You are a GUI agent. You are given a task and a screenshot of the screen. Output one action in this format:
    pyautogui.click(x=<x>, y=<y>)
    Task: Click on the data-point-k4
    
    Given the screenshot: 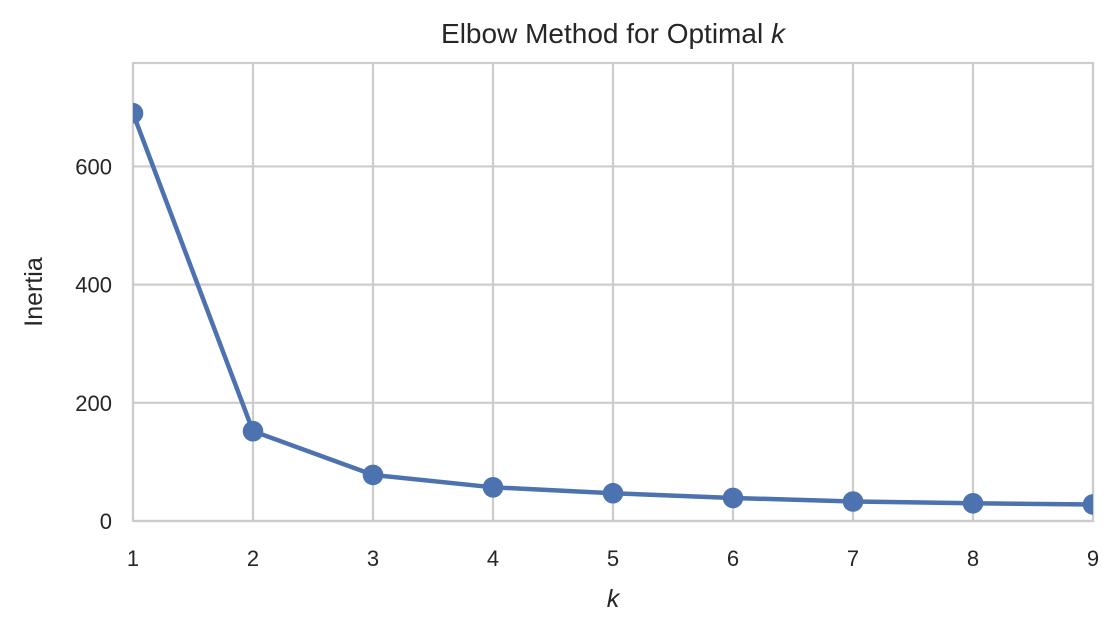 What is the action you would take?
    pyautogui.click(x=493, y=487)
    